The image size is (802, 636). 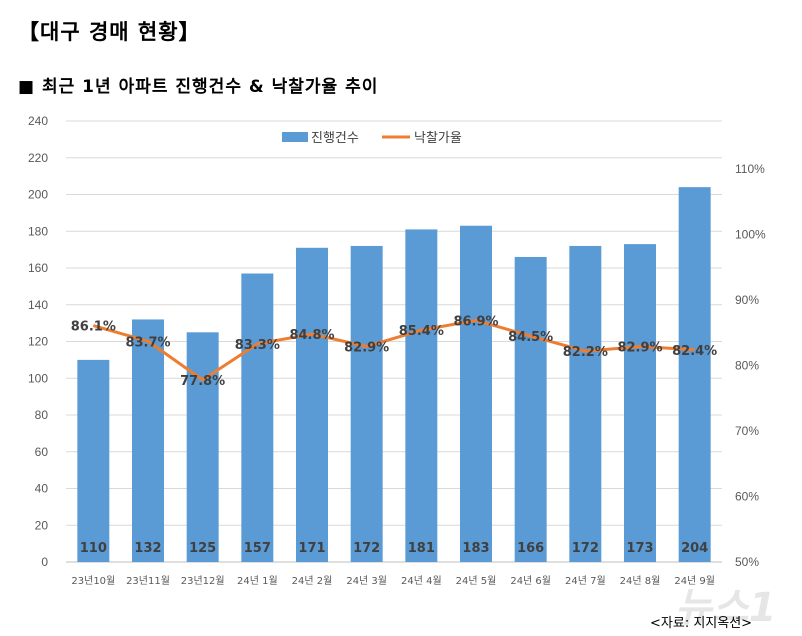 I want to click on left-tick-label: 0, so click(x=44, y=562).